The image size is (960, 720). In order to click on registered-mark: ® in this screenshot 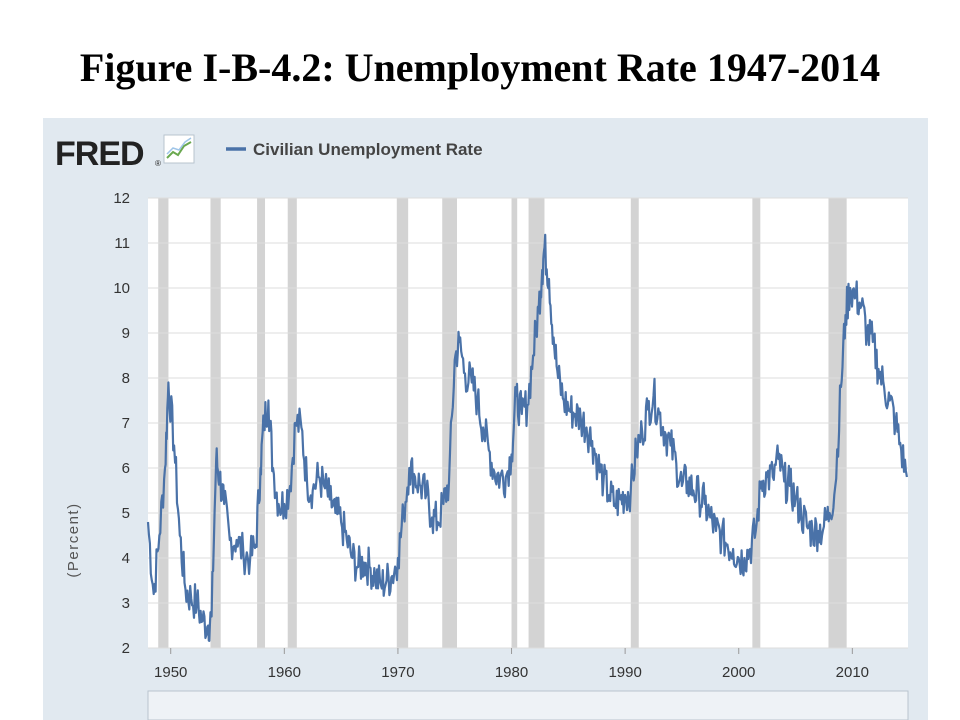, I will do `click(158, 163)`.